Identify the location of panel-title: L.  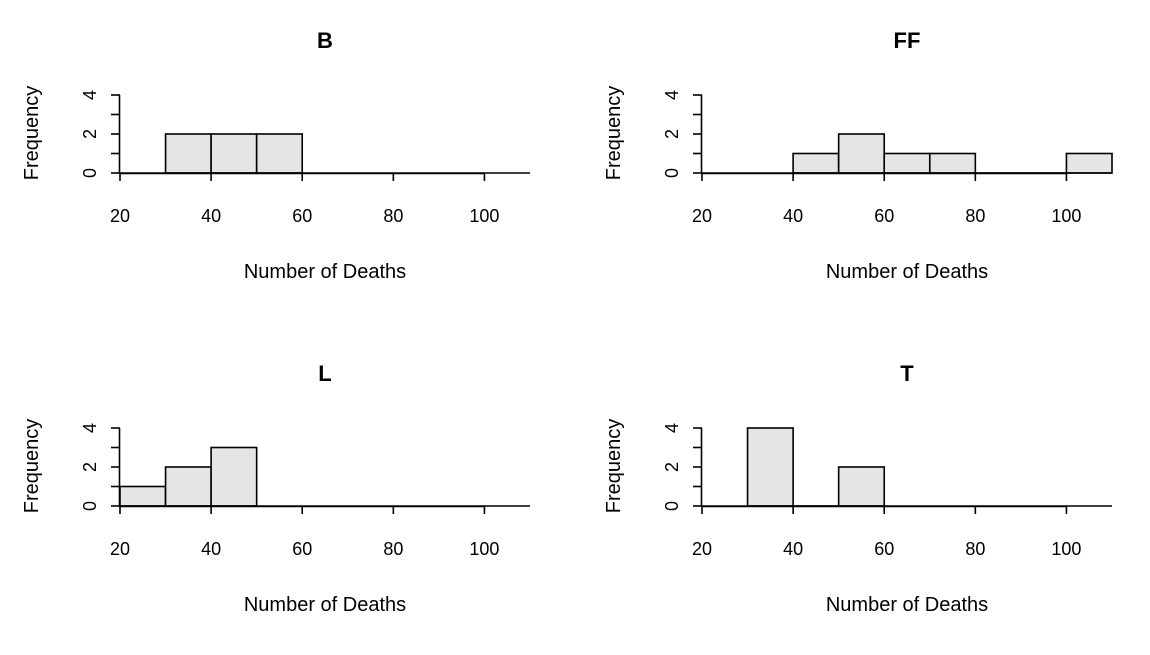
(324, 373).